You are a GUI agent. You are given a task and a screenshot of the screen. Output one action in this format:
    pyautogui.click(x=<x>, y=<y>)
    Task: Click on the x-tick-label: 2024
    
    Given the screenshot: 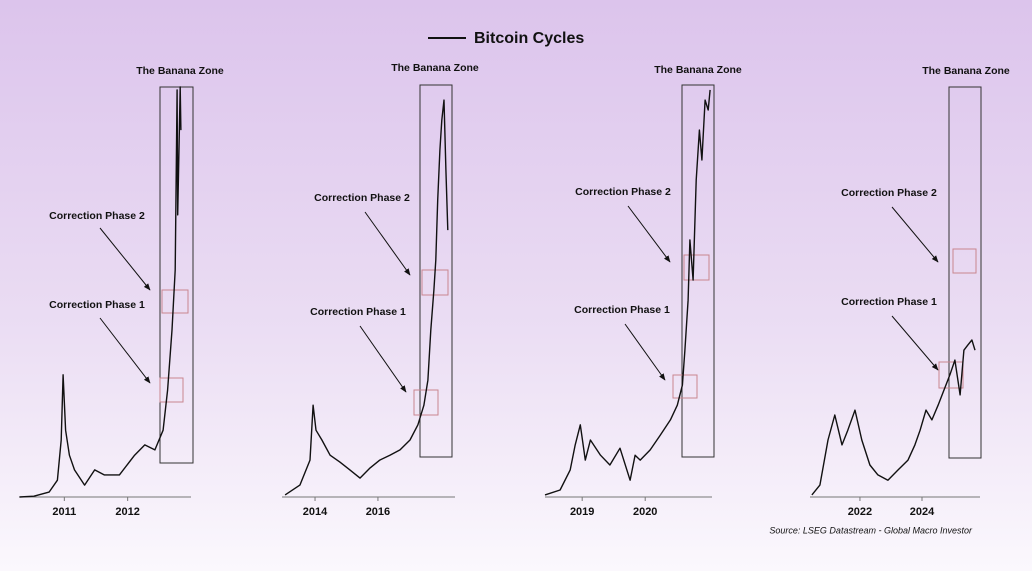 What is the action you would take?
    pyautogui.click(x=922, y=512)
    